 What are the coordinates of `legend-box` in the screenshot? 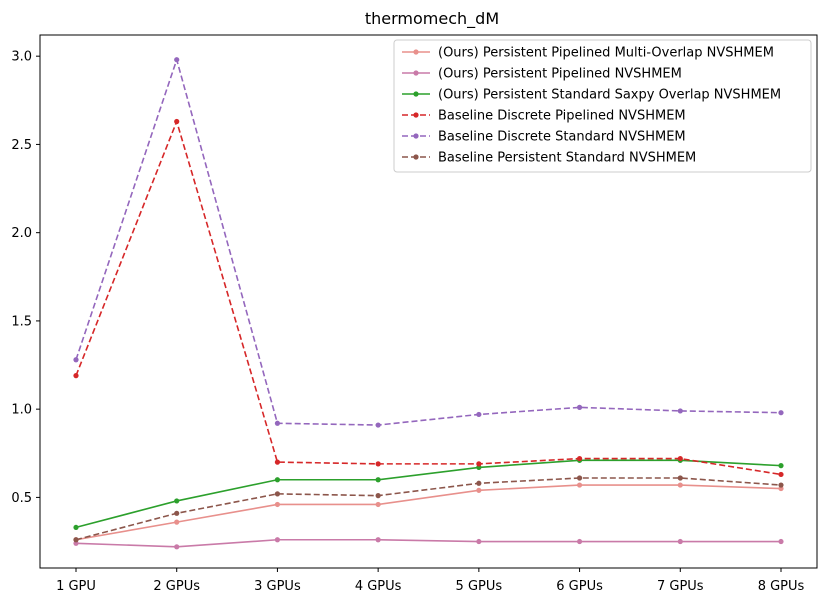 It's located at (602, 106).